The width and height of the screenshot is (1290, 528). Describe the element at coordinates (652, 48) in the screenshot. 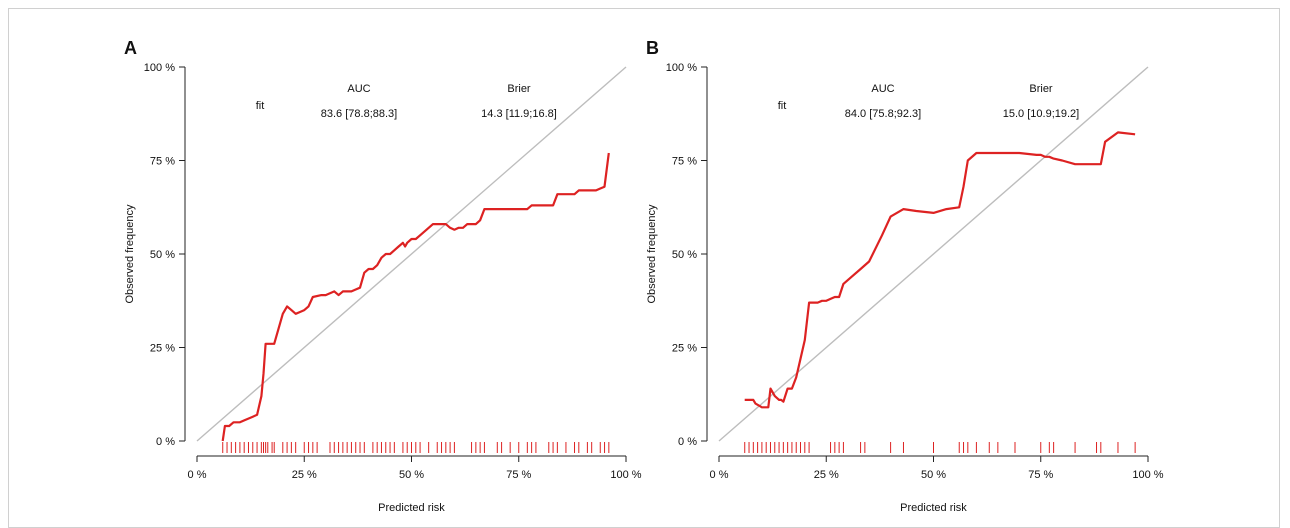

I see `panel-label: B` at that location.